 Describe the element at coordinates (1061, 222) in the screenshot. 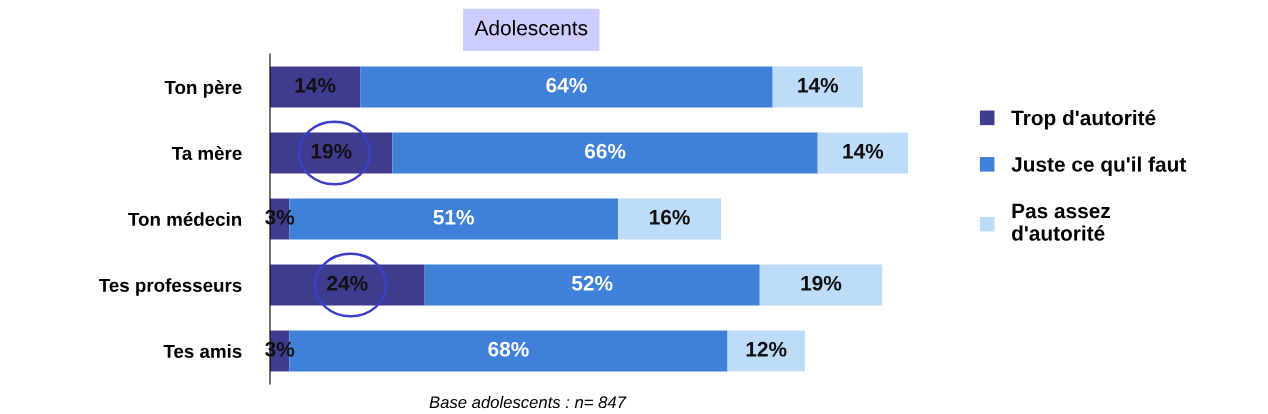

I see `legend-label: Pas assez d'autorité` at that location.